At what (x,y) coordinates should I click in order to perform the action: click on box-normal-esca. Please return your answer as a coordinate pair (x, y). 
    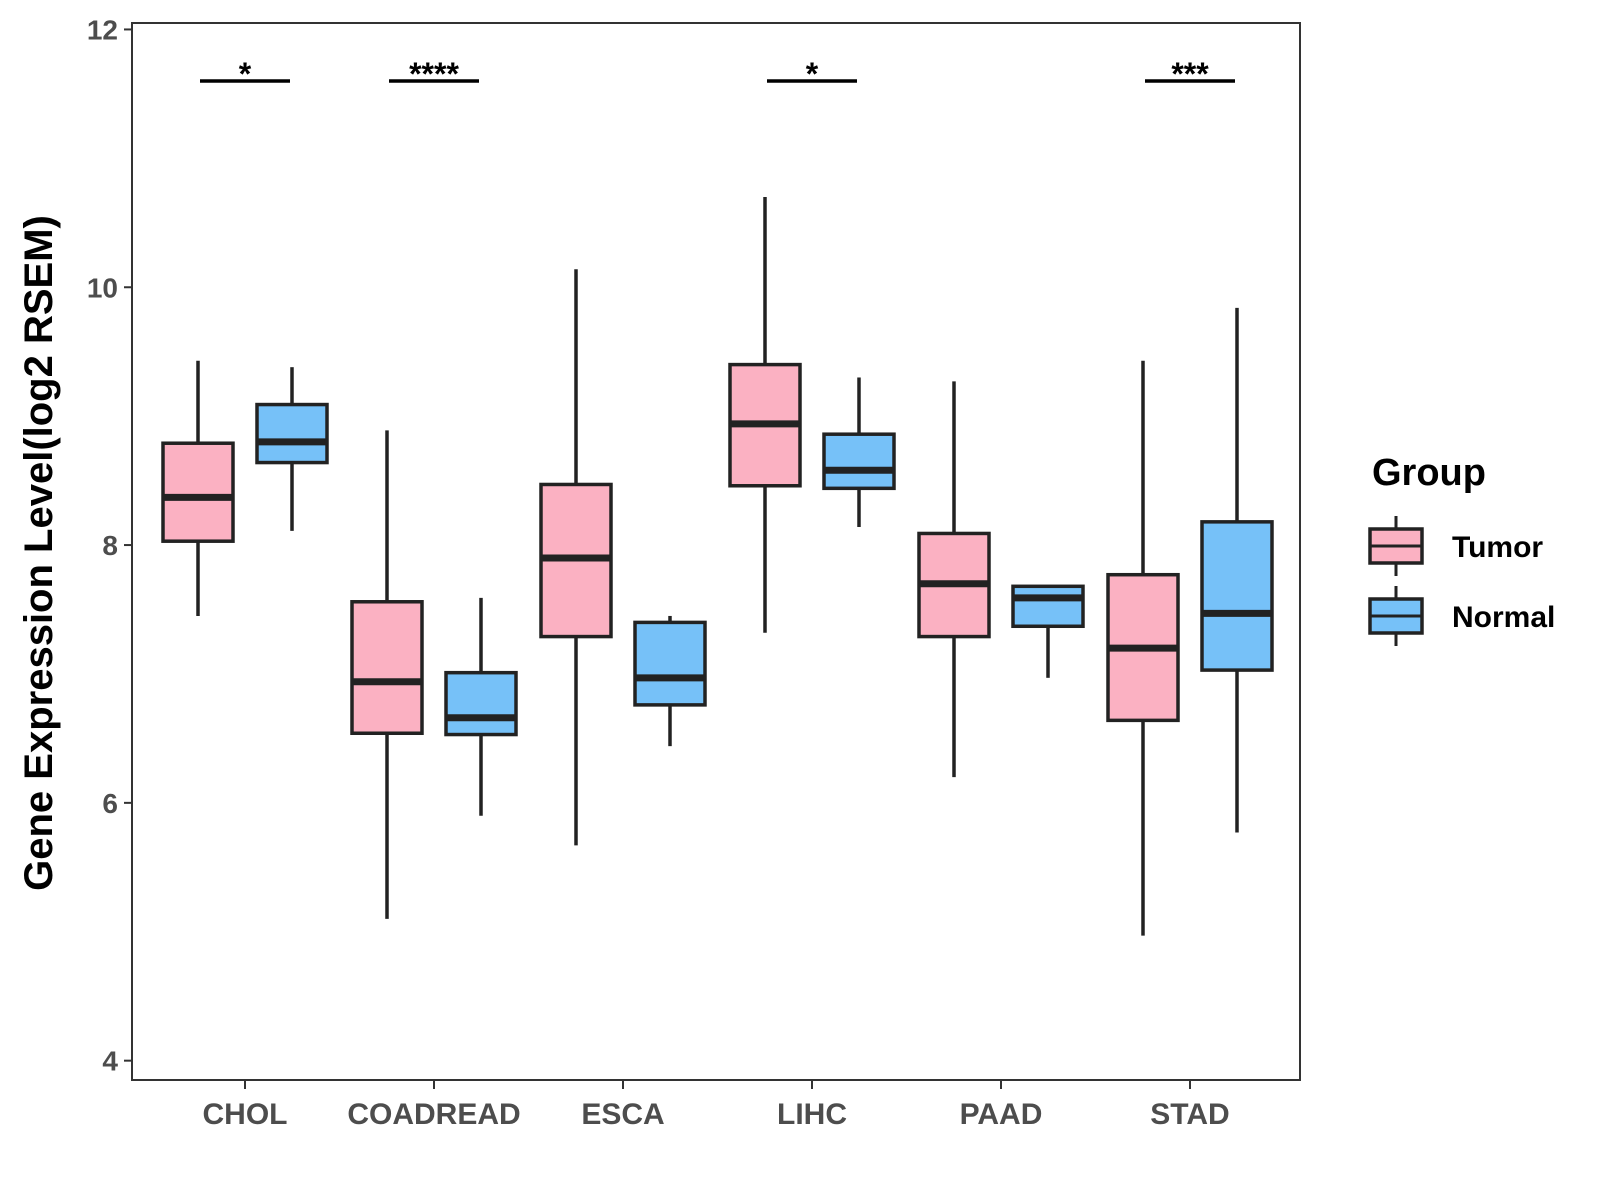
    Looking at the image, I should click on (670, 681).